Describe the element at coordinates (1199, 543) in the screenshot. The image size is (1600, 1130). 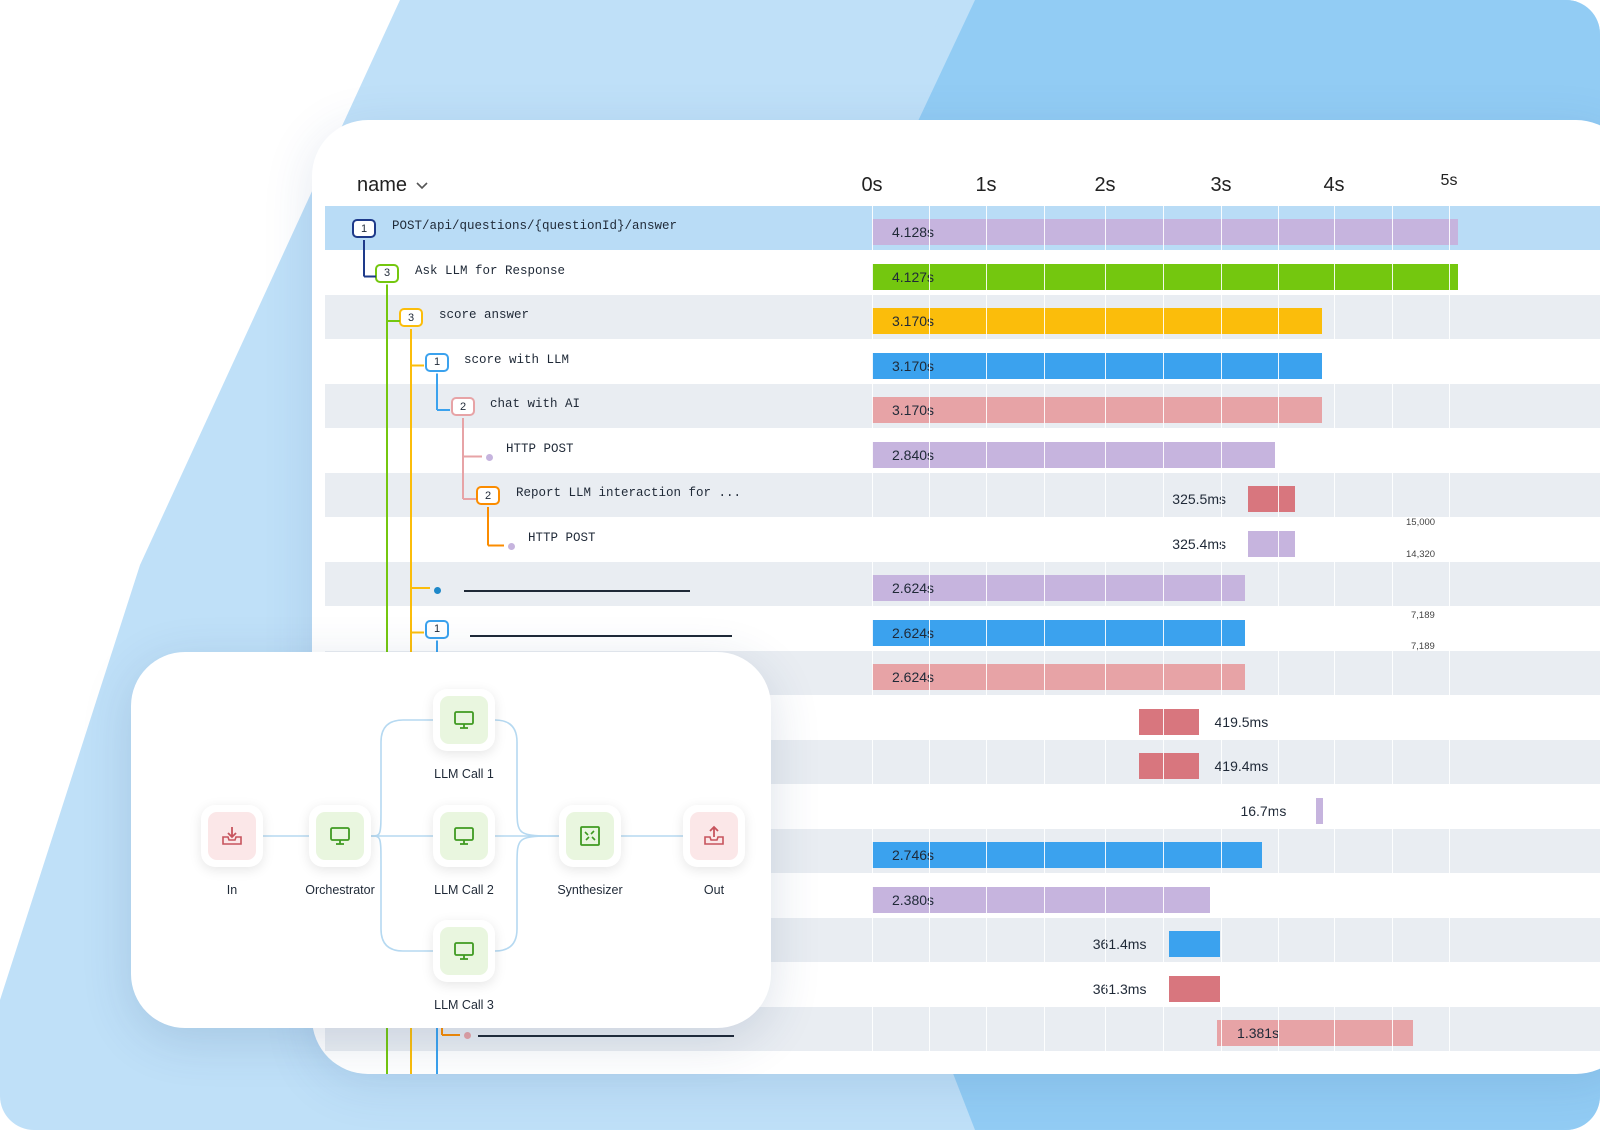
I see `span-duration-label: 325.4ms` at that location.